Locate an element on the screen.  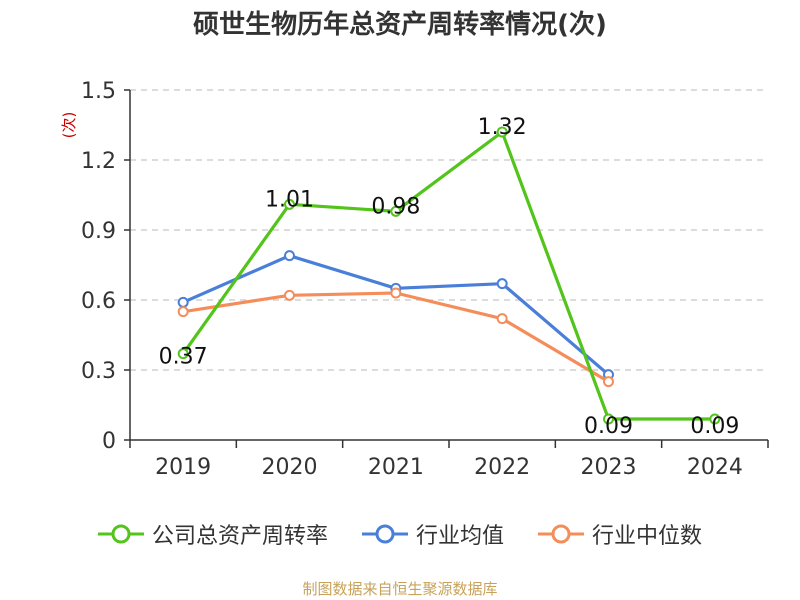
legend-item-series-1: 行业均值 is located at coordinates (432, 534).